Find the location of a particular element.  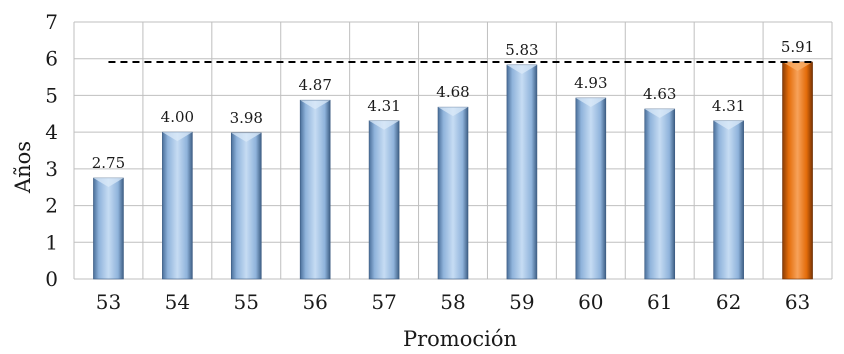

x-tick-label: 63 is located at coordinates (797, 302).